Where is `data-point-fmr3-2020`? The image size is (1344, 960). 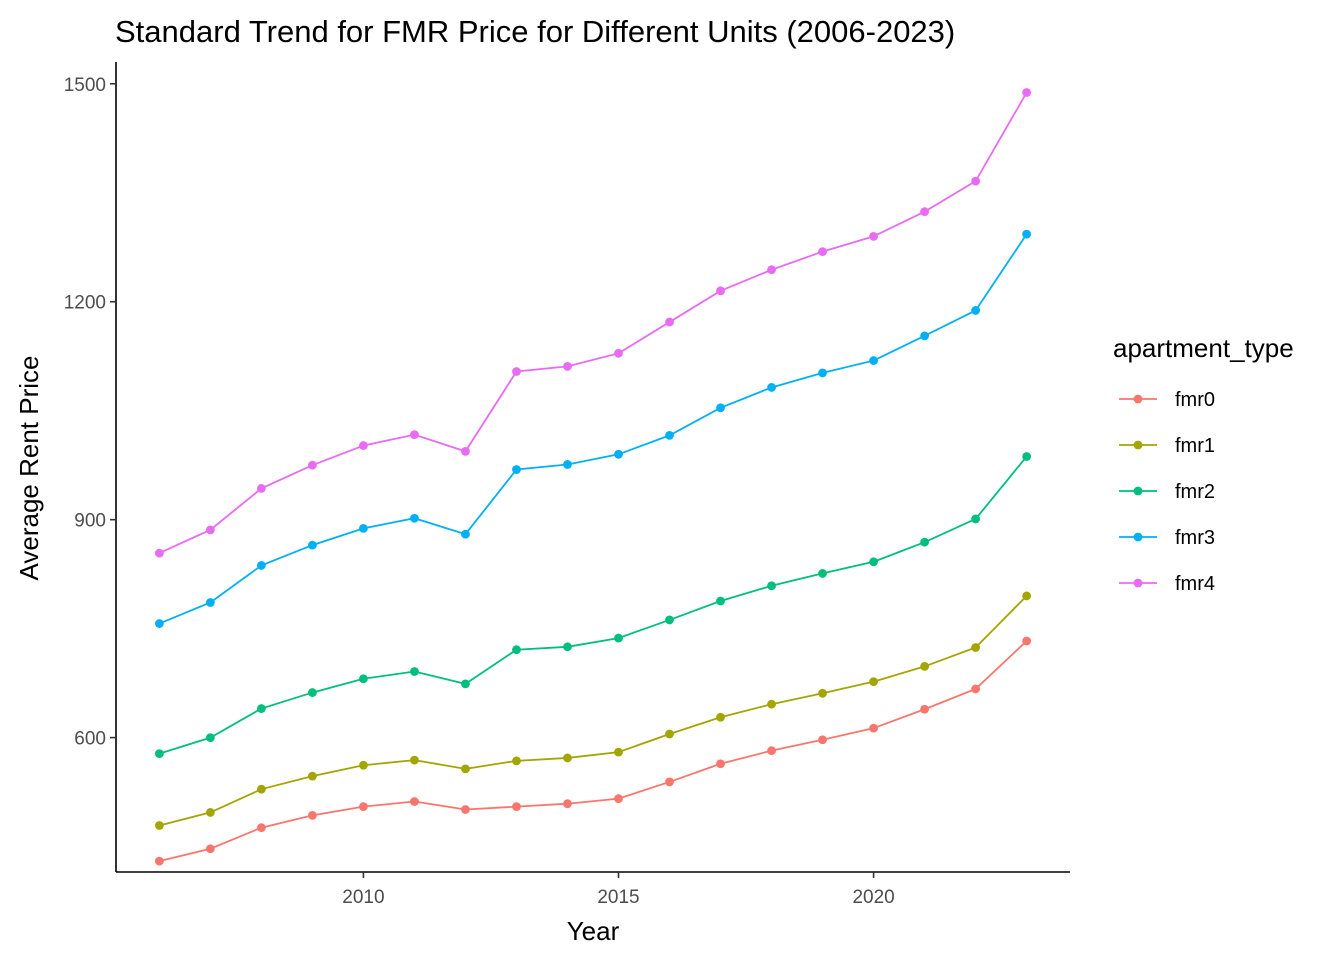 data-point-fmr3-2020 is located at coordinates (873, 360).